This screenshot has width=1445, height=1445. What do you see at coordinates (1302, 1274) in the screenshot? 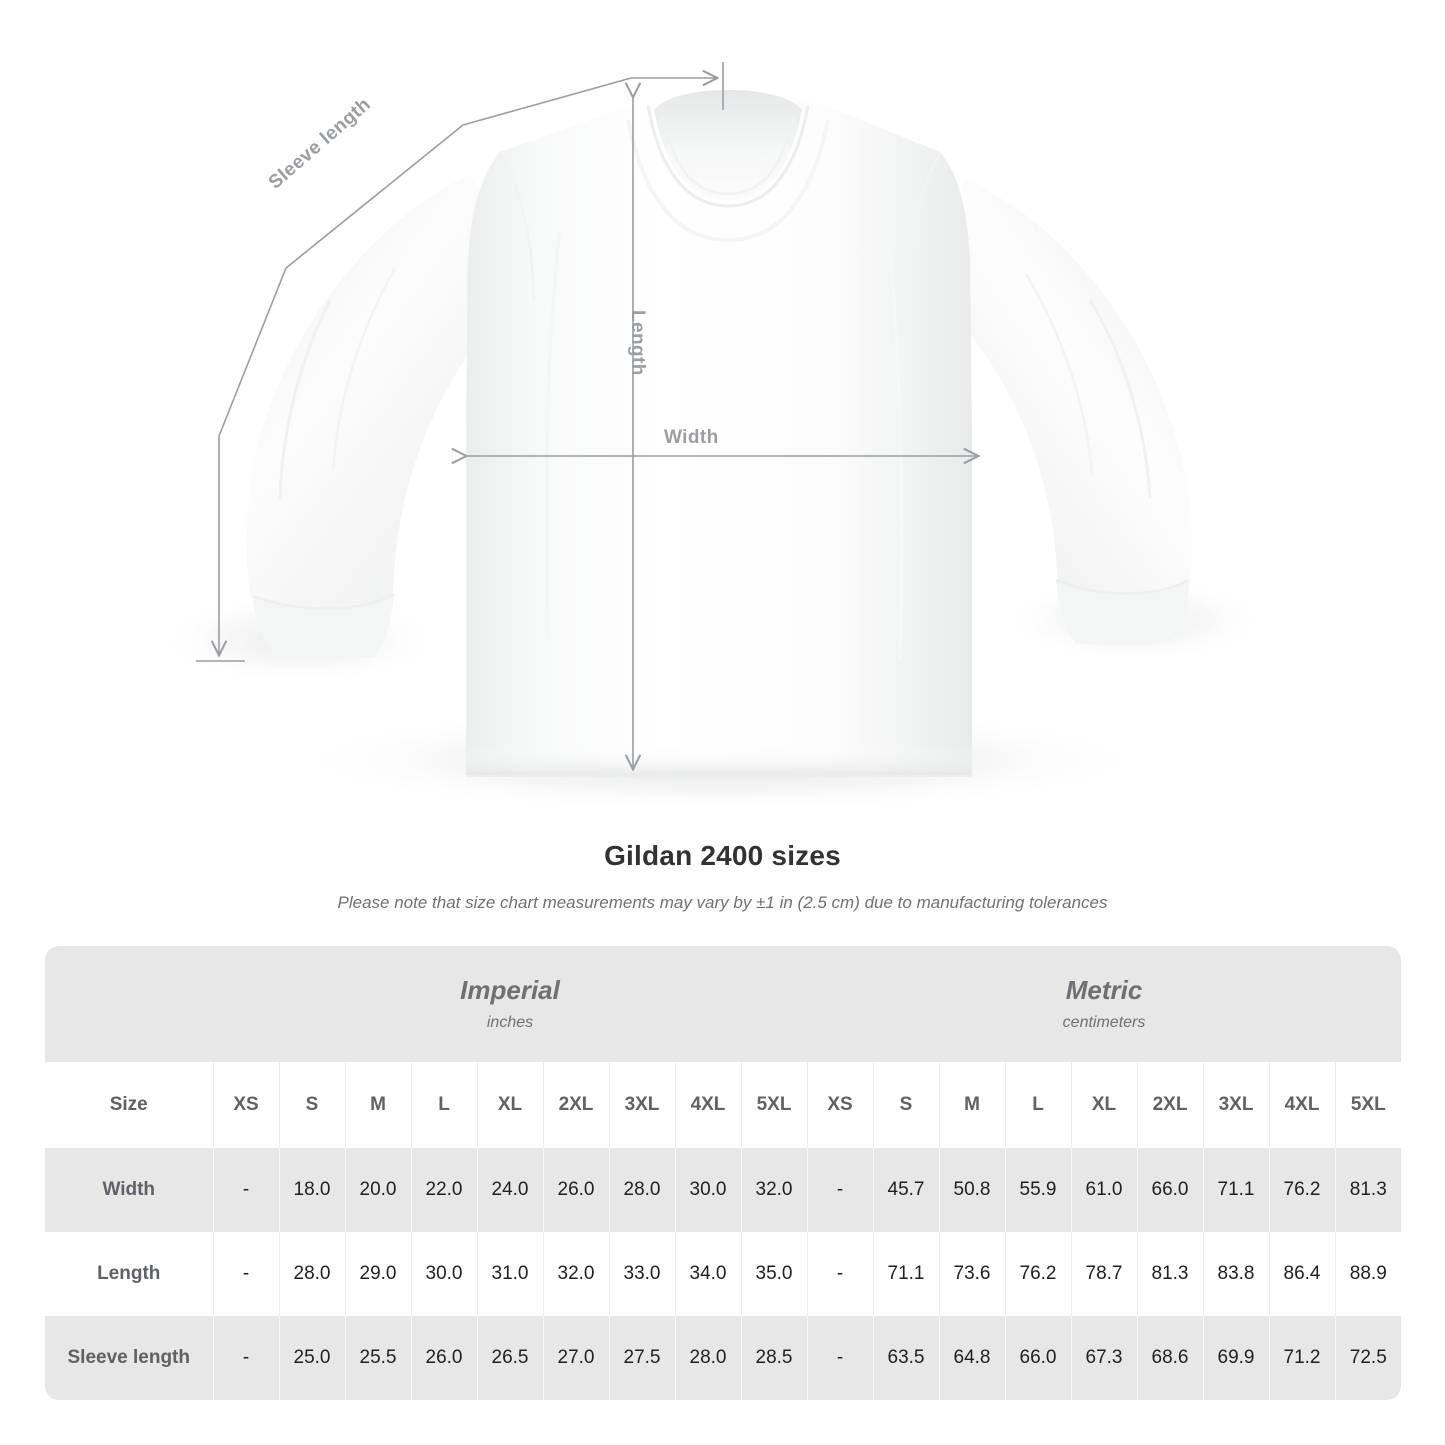
I see `cell-length-4xl-cm: 86.4` at bounding box center [1302, 1274].